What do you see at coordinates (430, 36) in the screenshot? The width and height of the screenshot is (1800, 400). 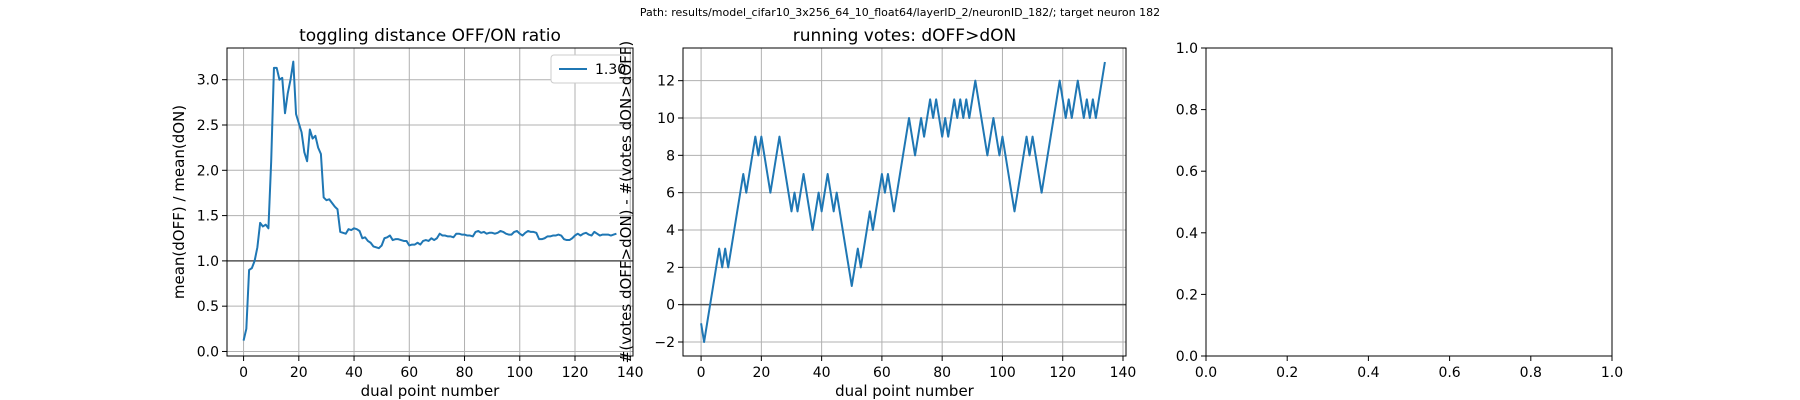 I see `ratio-panel-title: toggling distance OFF/ON ratio` at bounding box center [430, 36].